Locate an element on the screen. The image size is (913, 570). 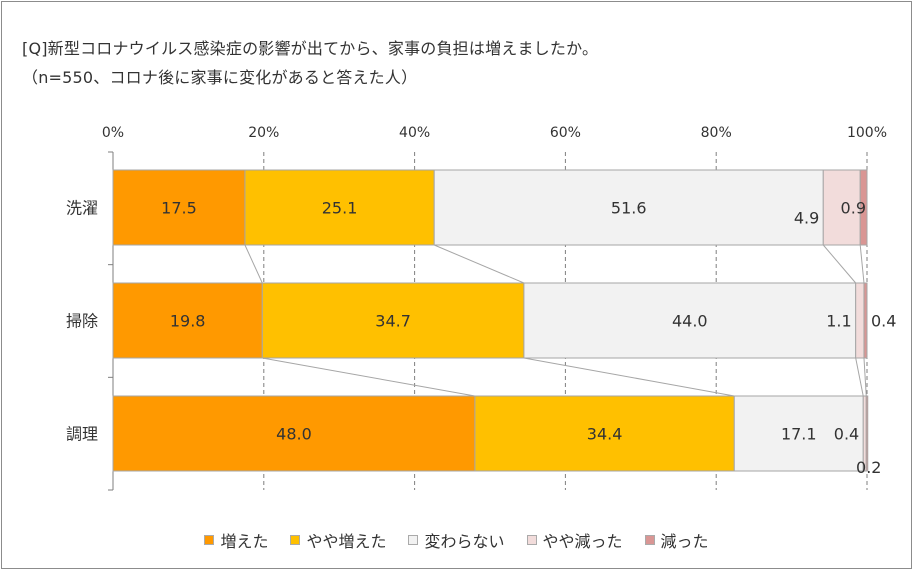
legend-item: 減った is located at coordinates (676, 540).